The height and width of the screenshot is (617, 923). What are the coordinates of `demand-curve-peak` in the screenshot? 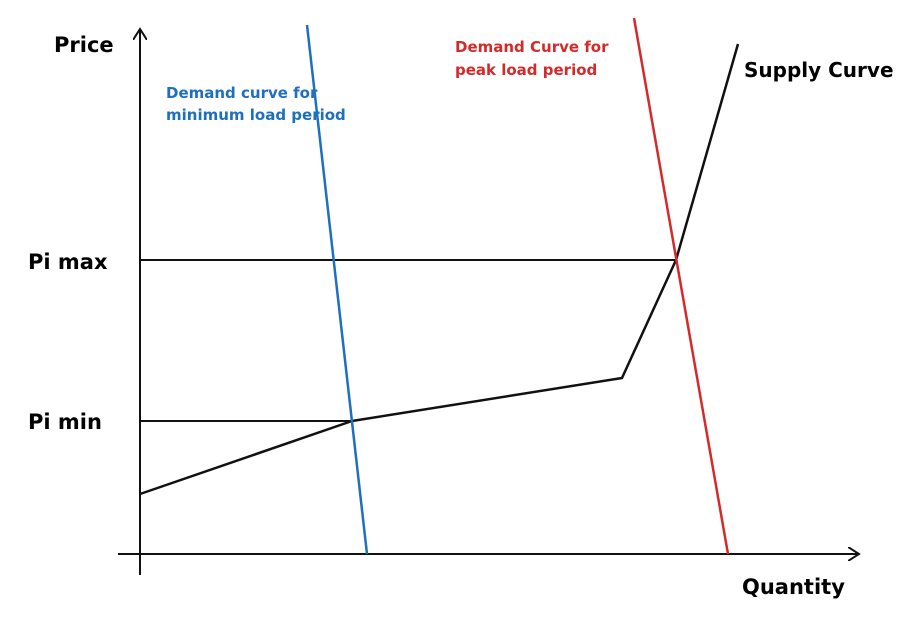 It's located at (681, 286).